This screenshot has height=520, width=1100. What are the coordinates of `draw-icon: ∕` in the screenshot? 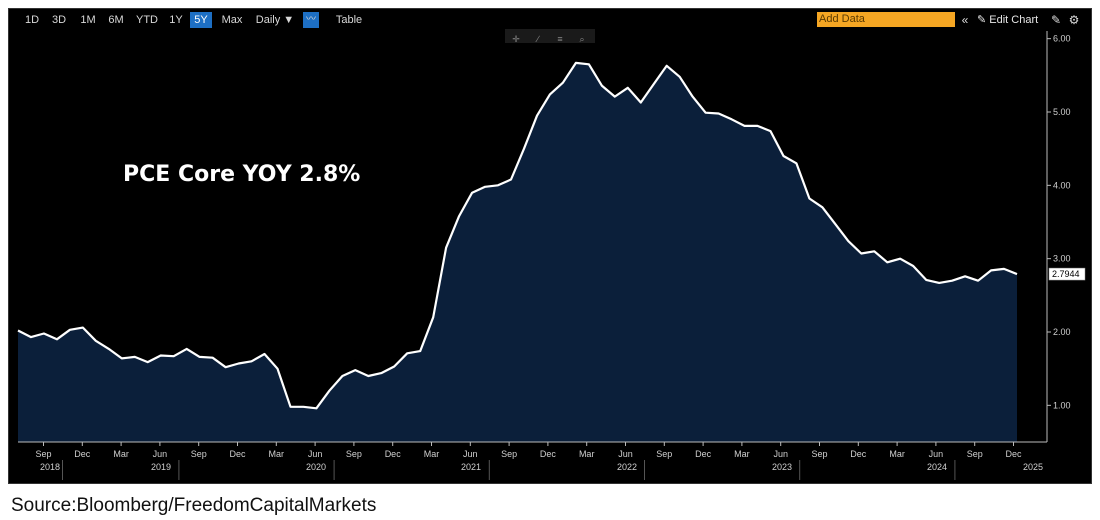 It's located at (538, 39).